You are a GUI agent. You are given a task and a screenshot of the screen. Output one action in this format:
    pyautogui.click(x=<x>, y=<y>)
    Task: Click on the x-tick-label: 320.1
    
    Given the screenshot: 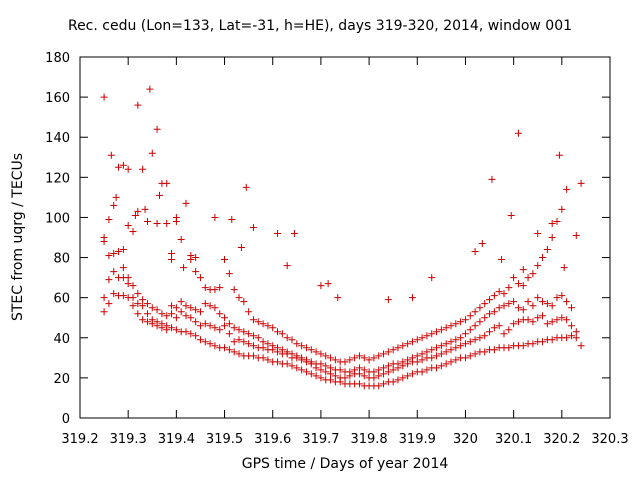 What is the action you would take?
    pyautogui.click(x=513, y=439)
    